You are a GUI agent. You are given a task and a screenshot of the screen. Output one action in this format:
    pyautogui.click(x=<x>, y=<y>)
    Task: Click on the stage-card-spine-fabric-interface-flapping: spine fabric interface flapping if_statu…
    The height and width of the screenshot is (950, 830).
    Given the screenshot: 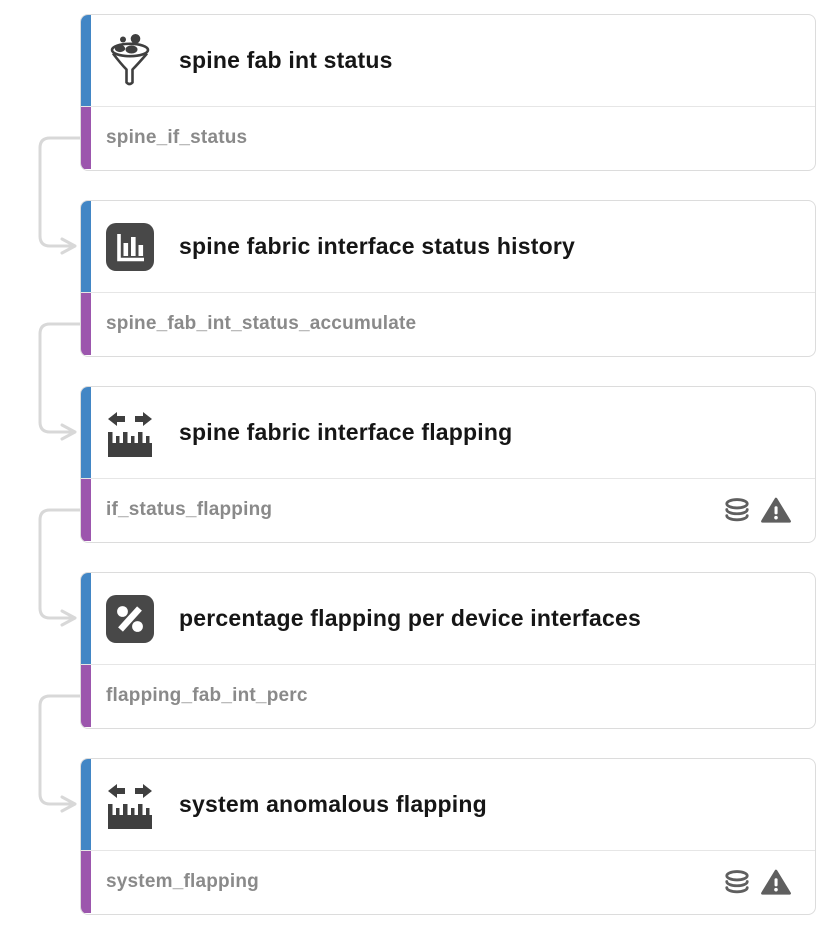 What is the action you would take?
    pyautogui.click(x=448, y=464)
    